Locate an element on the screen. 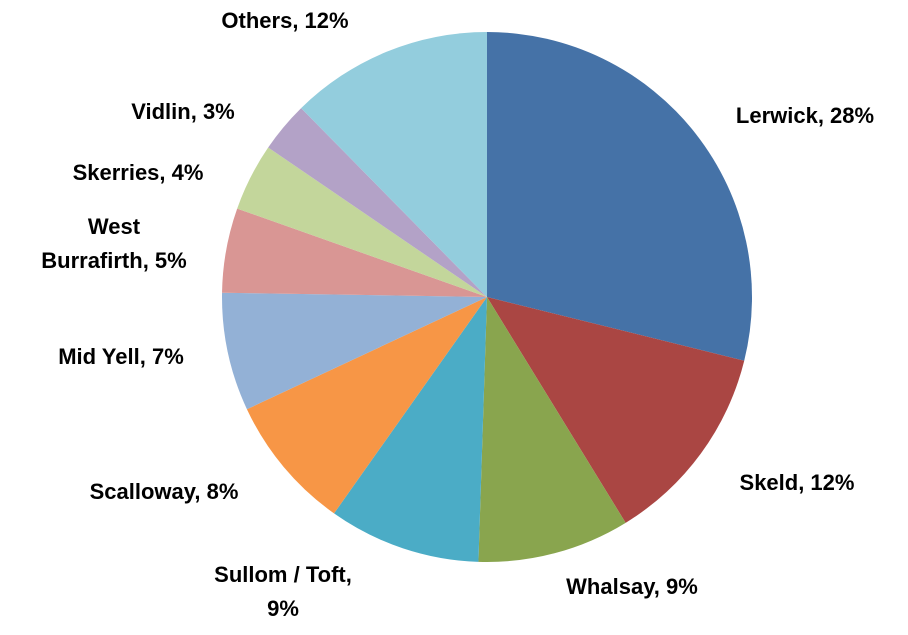  data-label: Scalloway, 8% is located at coordinates (164, 491).